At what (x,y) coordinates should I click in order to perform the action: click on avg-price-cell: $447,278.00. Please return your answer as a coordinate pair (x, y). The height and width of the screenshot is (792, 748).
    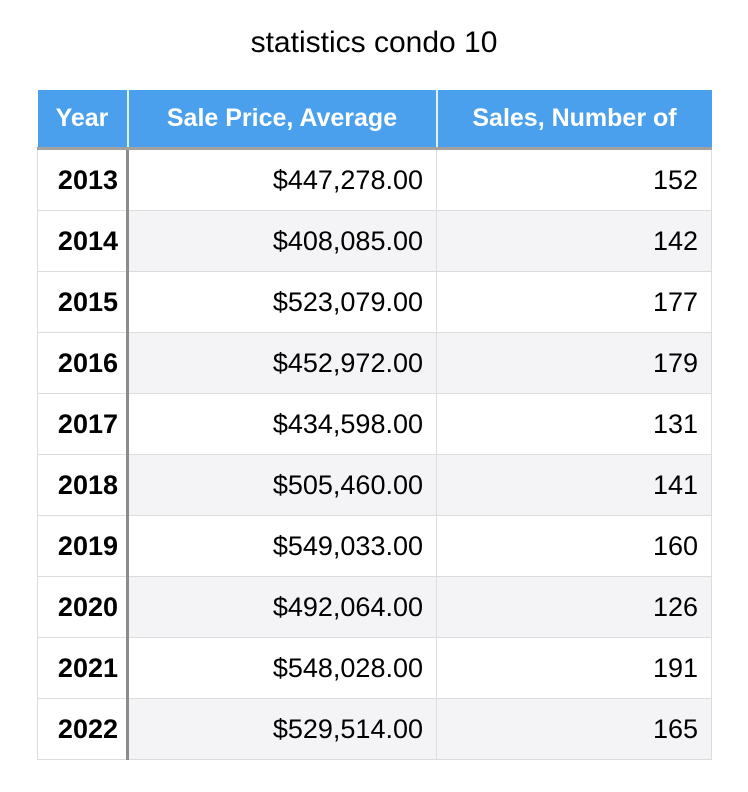
    Looking at the image, I should click on (282, 179).